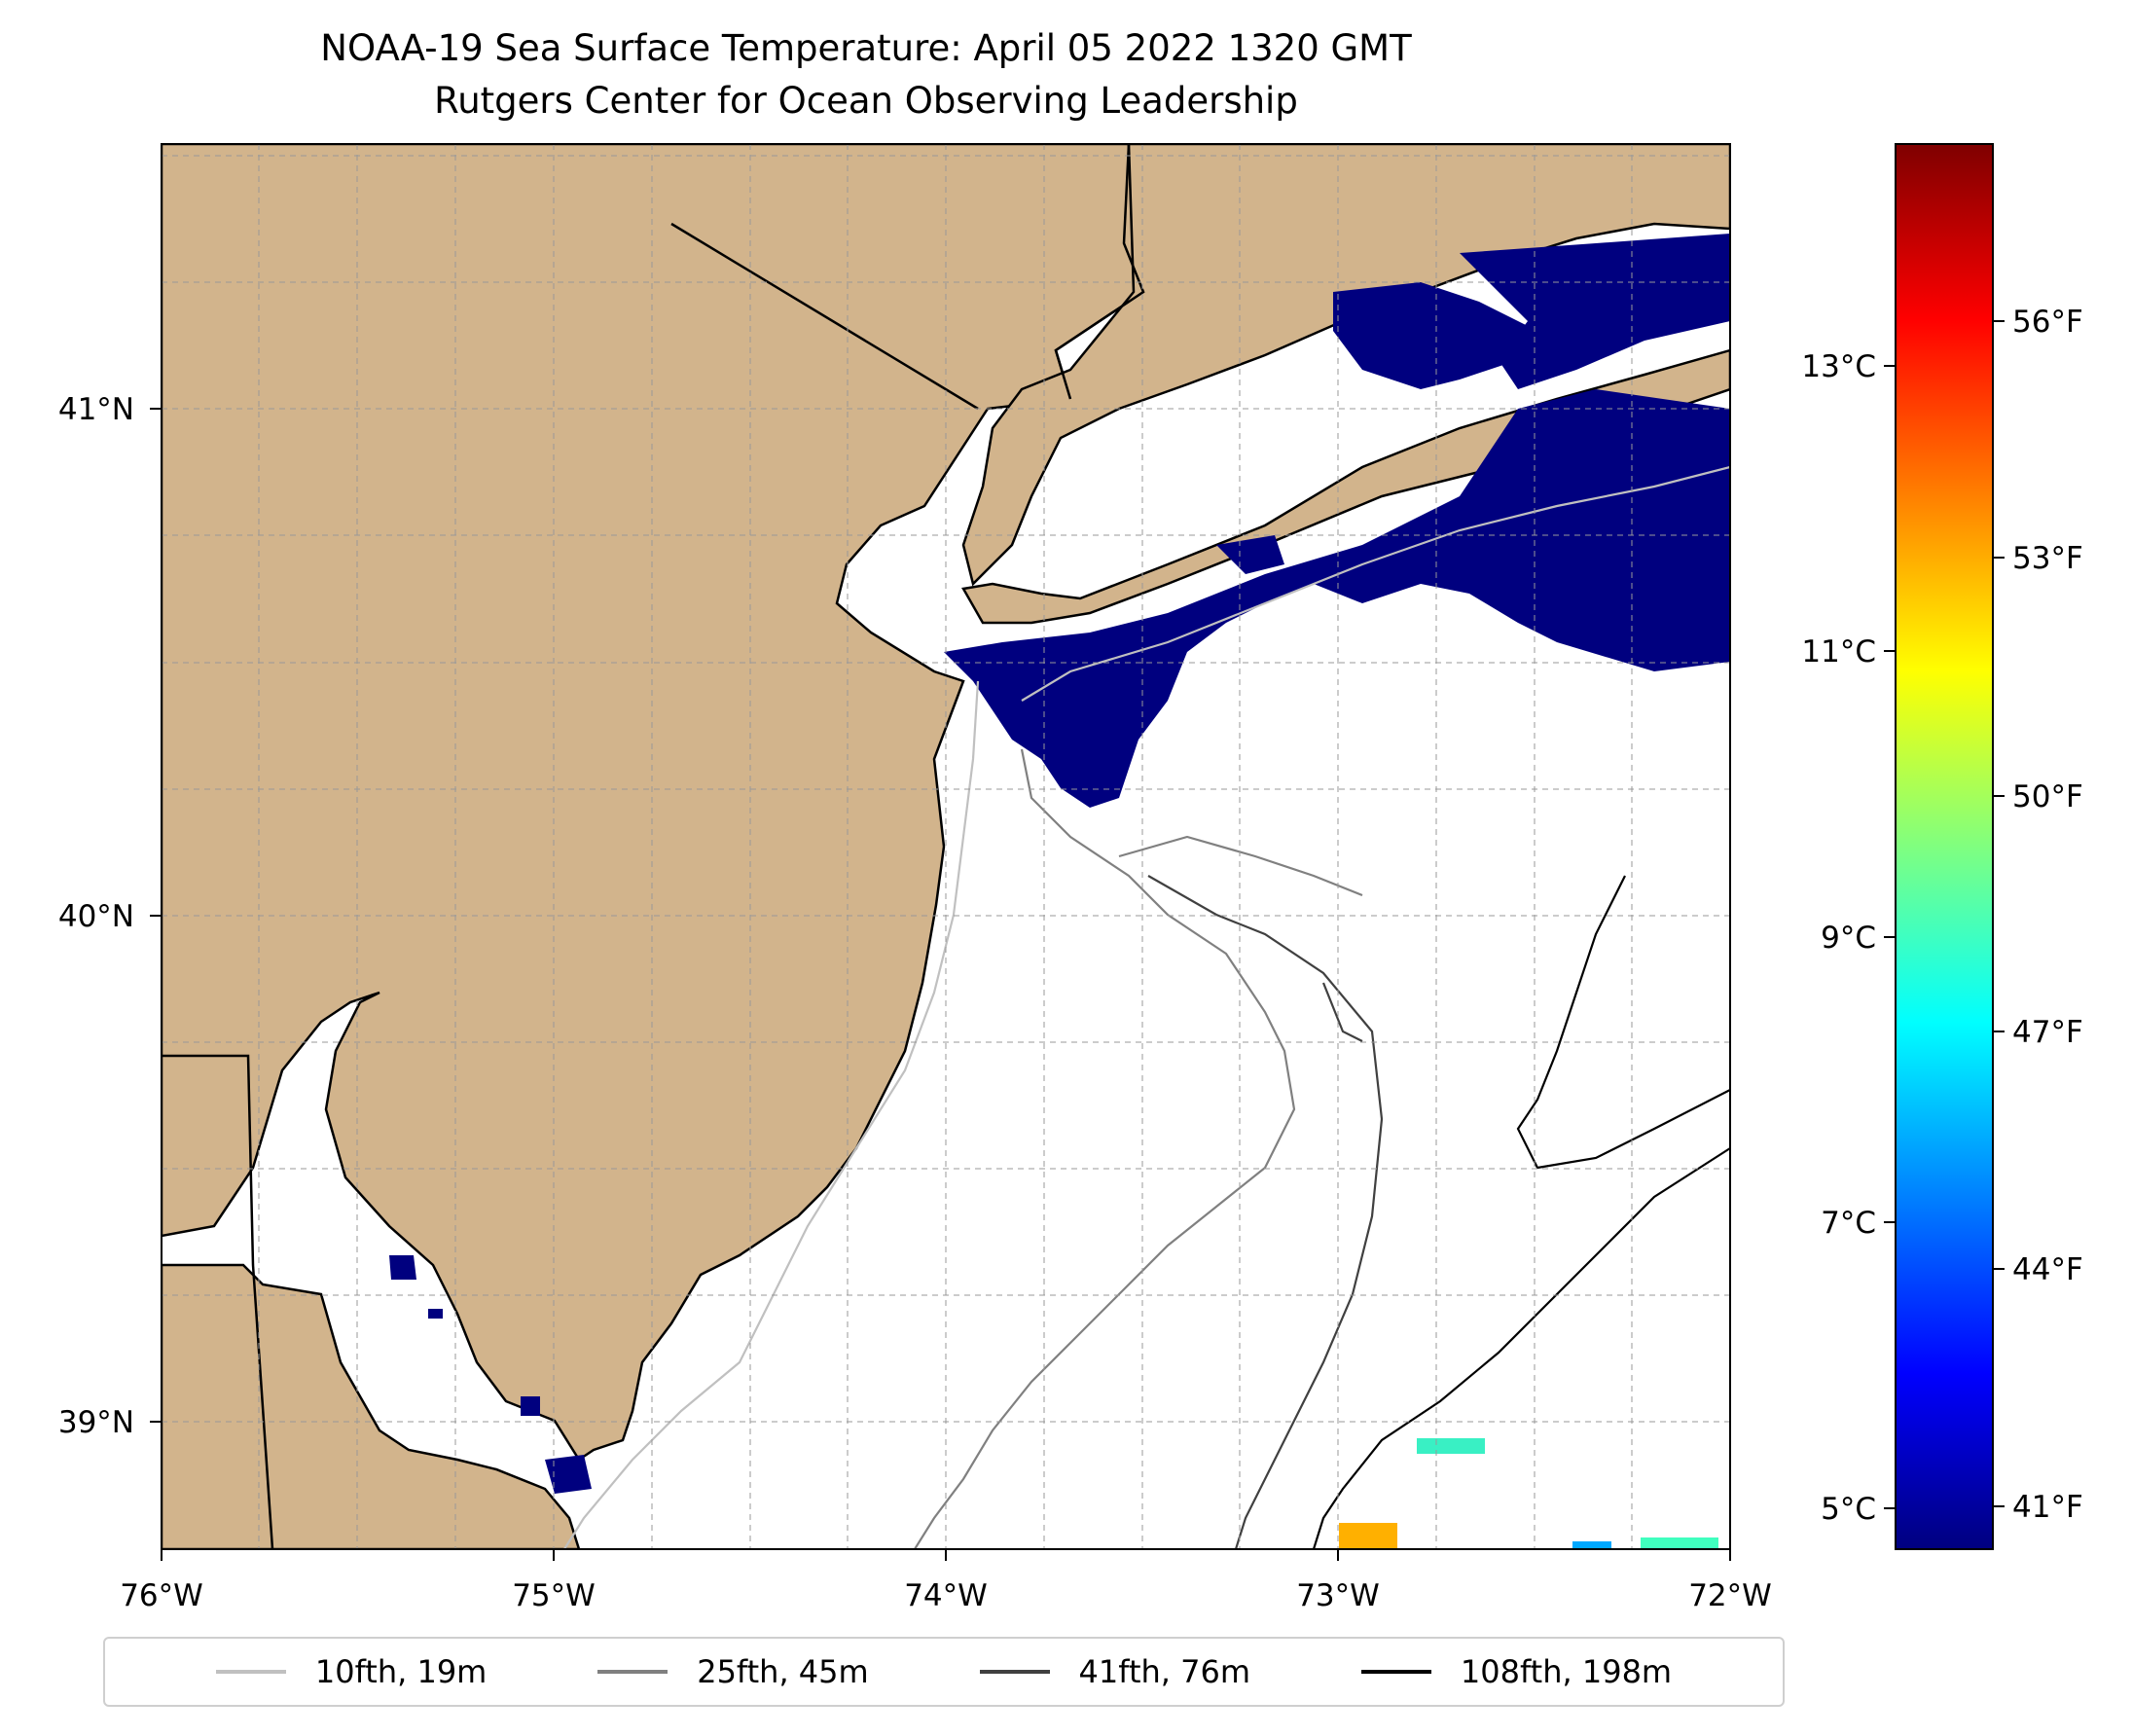  I want to click on isobath-108fth, so click(1521, 1212).